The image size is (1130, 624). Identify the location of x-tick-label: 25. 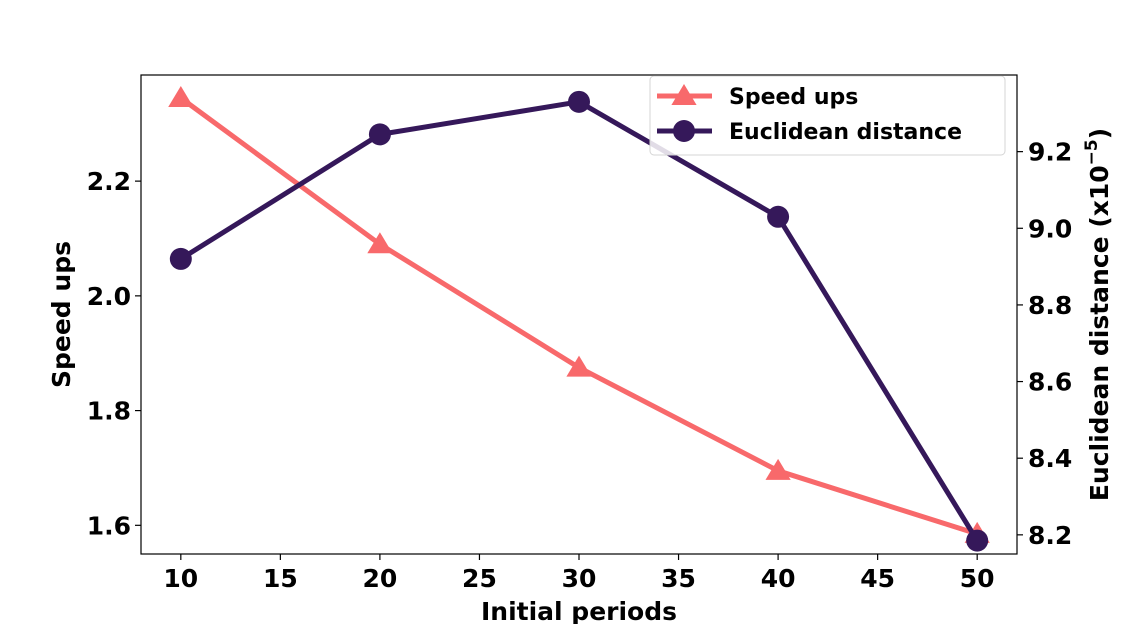
(479, 578).